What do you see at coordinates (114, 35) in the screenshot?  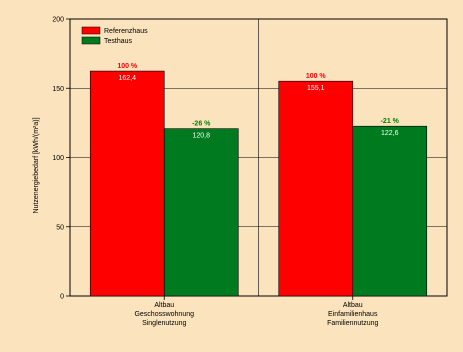 I see `legend: Referenzhaus Testhaus` at bounding box center [114, 35].